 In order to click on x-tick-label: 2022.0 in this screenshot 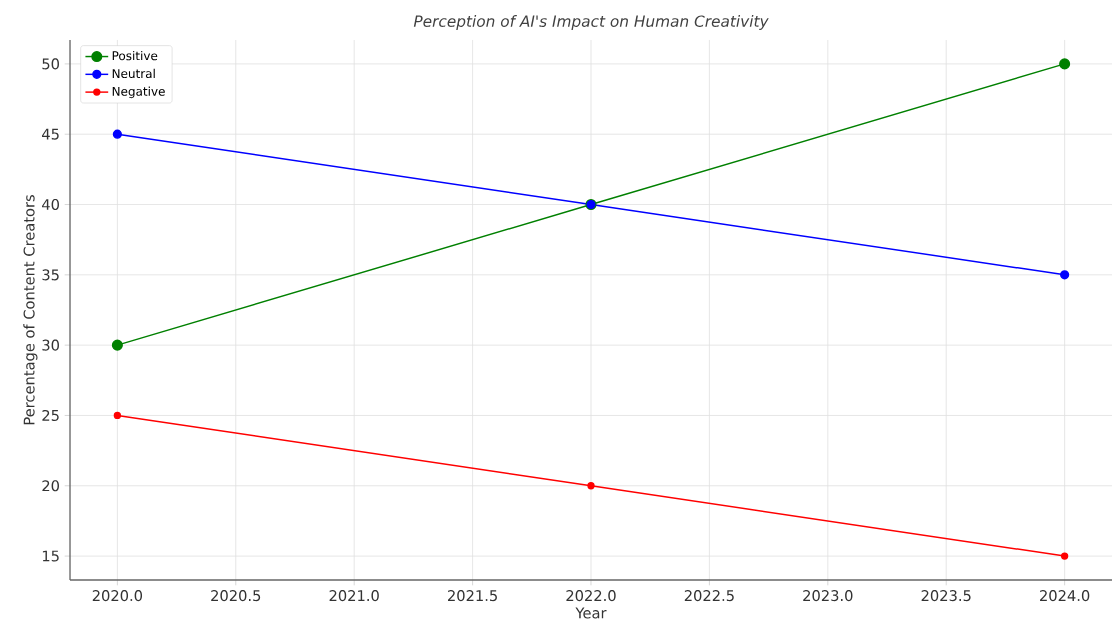, I will do `click(591, 596)`.